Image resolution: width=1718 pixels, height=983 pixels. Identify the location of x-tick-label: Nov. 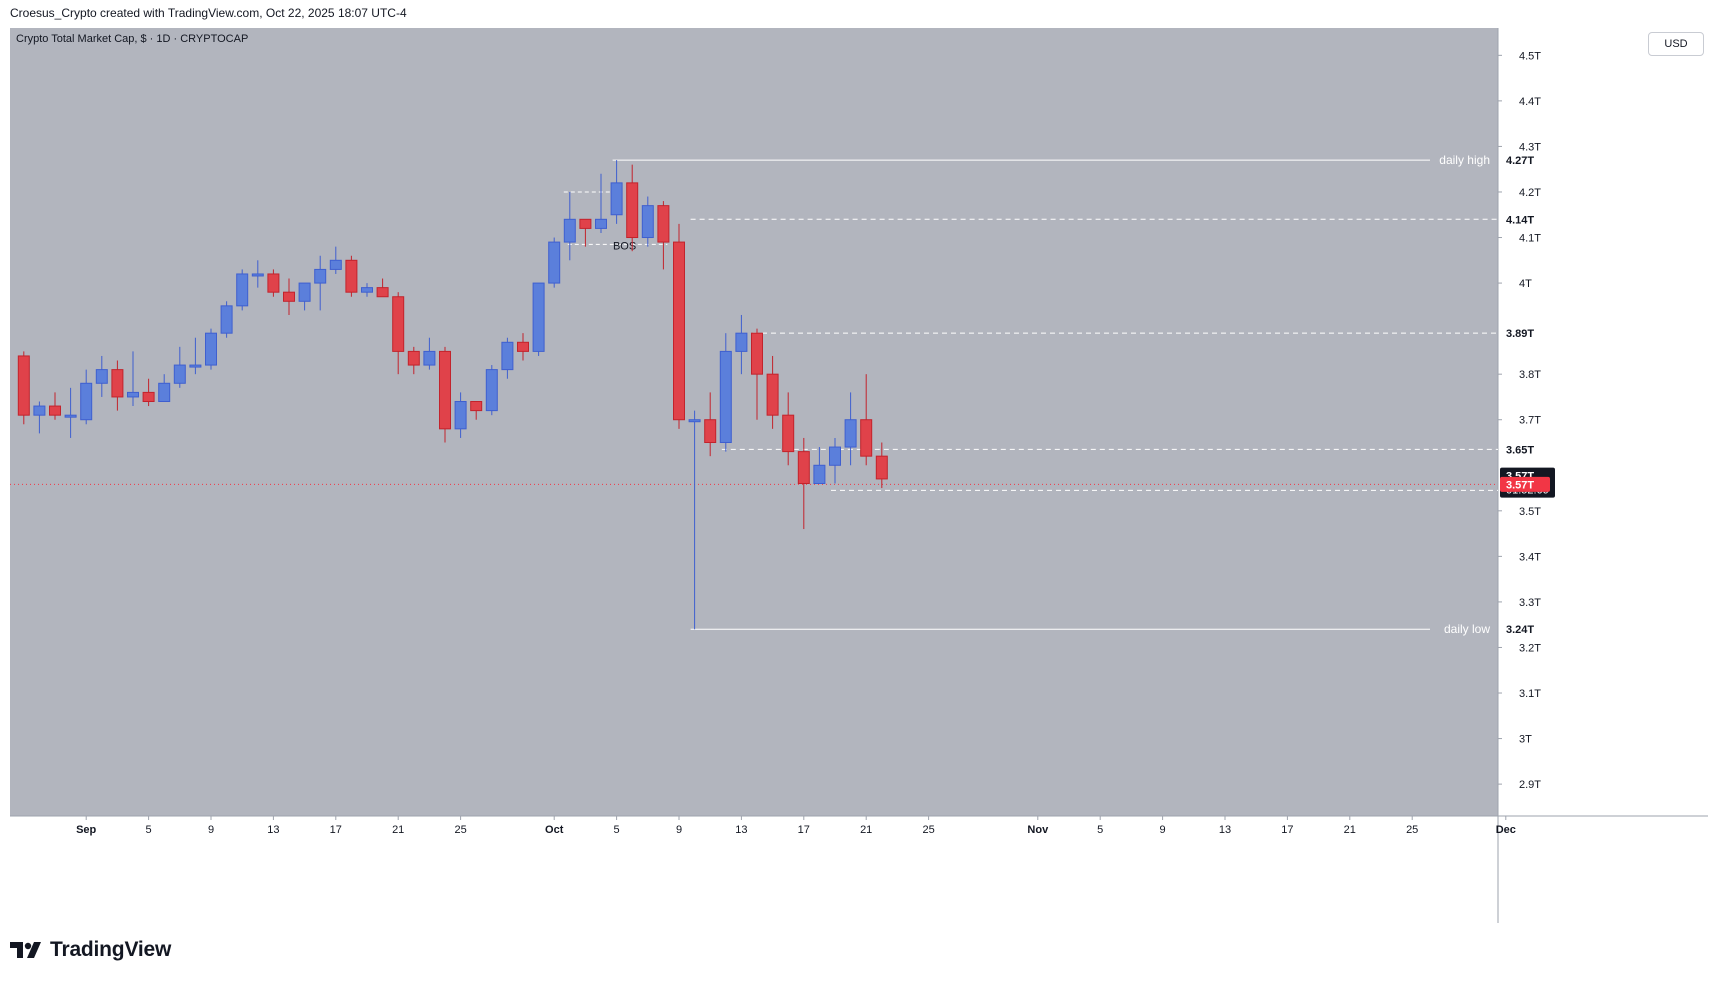
(1038, 830).